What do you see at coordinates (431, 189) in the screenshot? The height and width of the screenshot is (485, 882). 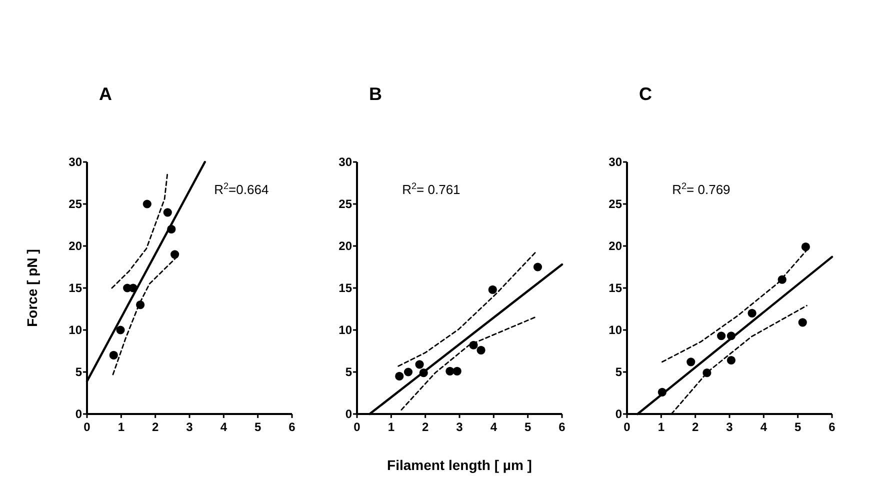 I see `annotation: R$^{2}$= 0.761` at bounding box center [431, 189].